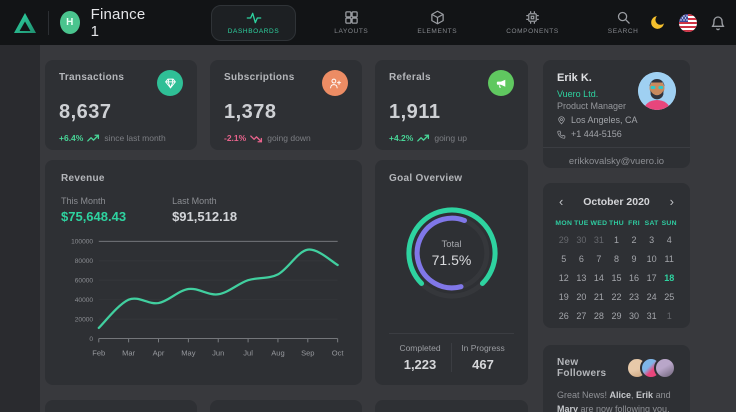 This screenshot has width=736, height=412. What do you see at coordinates (651, 223) in the screenshot?
I see `weekday-label: SAT` at bounding box center [651, 223].